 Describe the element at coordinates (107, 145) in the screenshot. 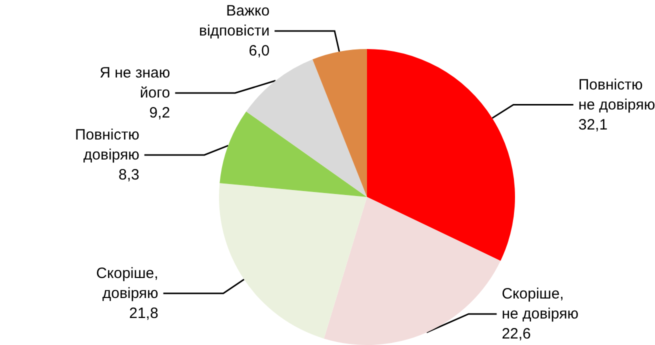

I see `slice-label: Повністю довіряю` at that location.